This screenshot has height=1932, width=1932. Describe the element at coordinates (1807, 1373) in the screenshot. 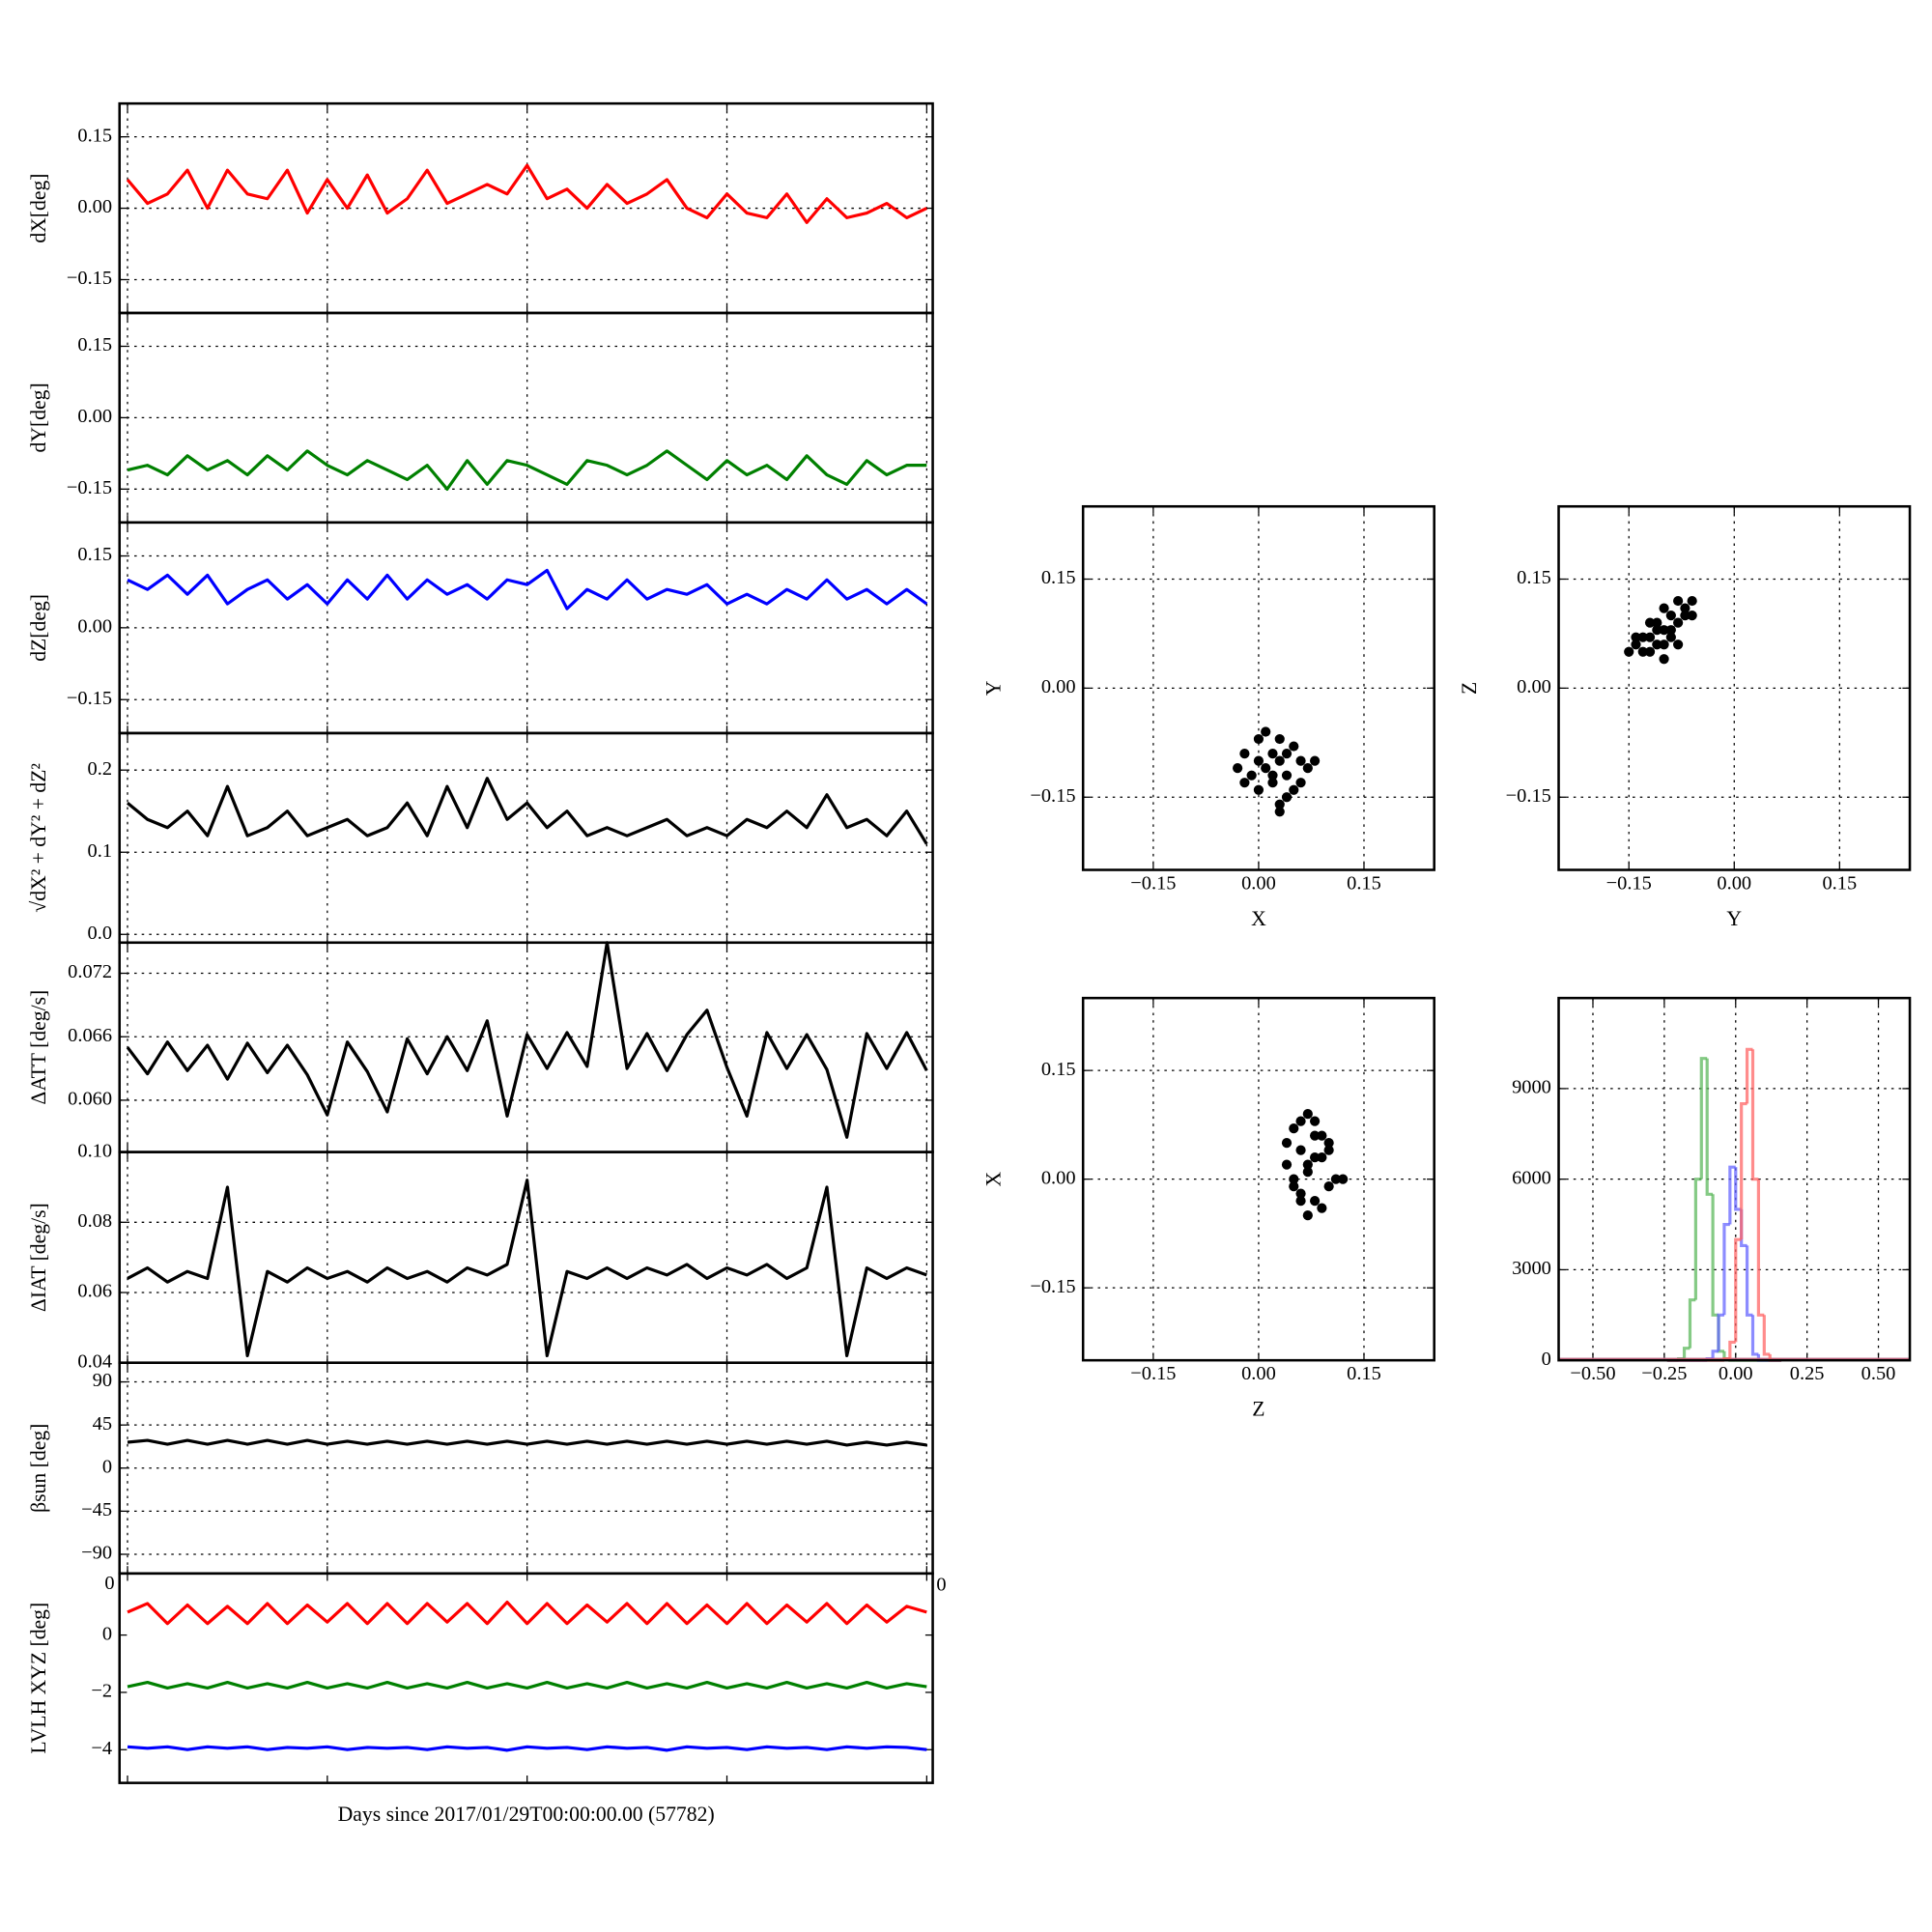

I see `x-tick-label: 0.25` at that location.